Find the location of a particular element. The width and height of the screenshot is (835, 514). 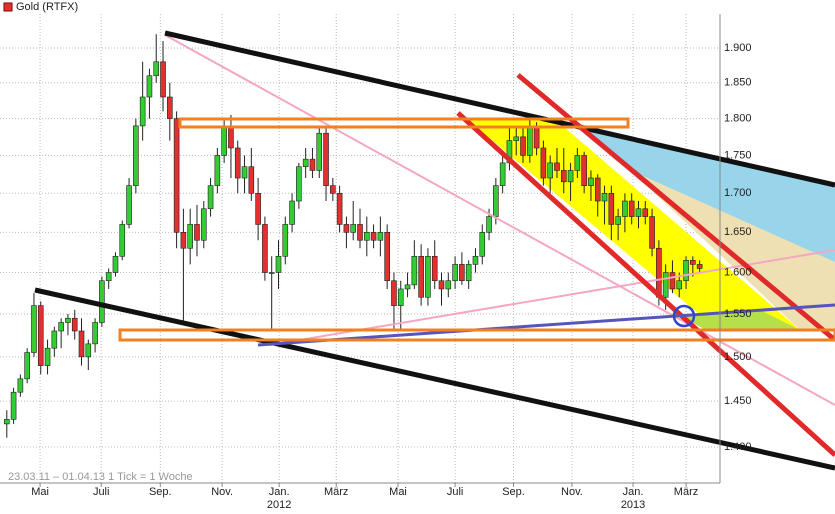

legend-swatch is located at coordinates (8, 7).